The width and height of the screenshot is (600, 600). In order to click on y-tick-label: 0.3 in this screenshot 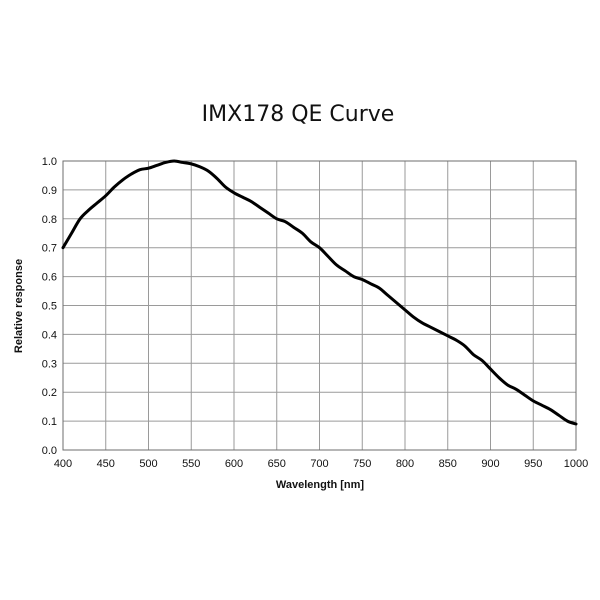, I will do `click(49, 364)`.